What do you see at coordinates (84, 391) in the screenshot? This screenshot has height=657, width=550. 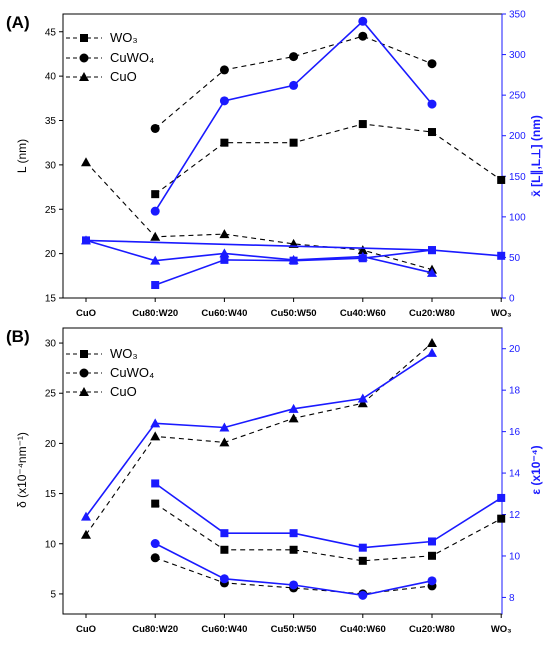 I see `legend-triangle-marker` at bounding box center [84, 391].